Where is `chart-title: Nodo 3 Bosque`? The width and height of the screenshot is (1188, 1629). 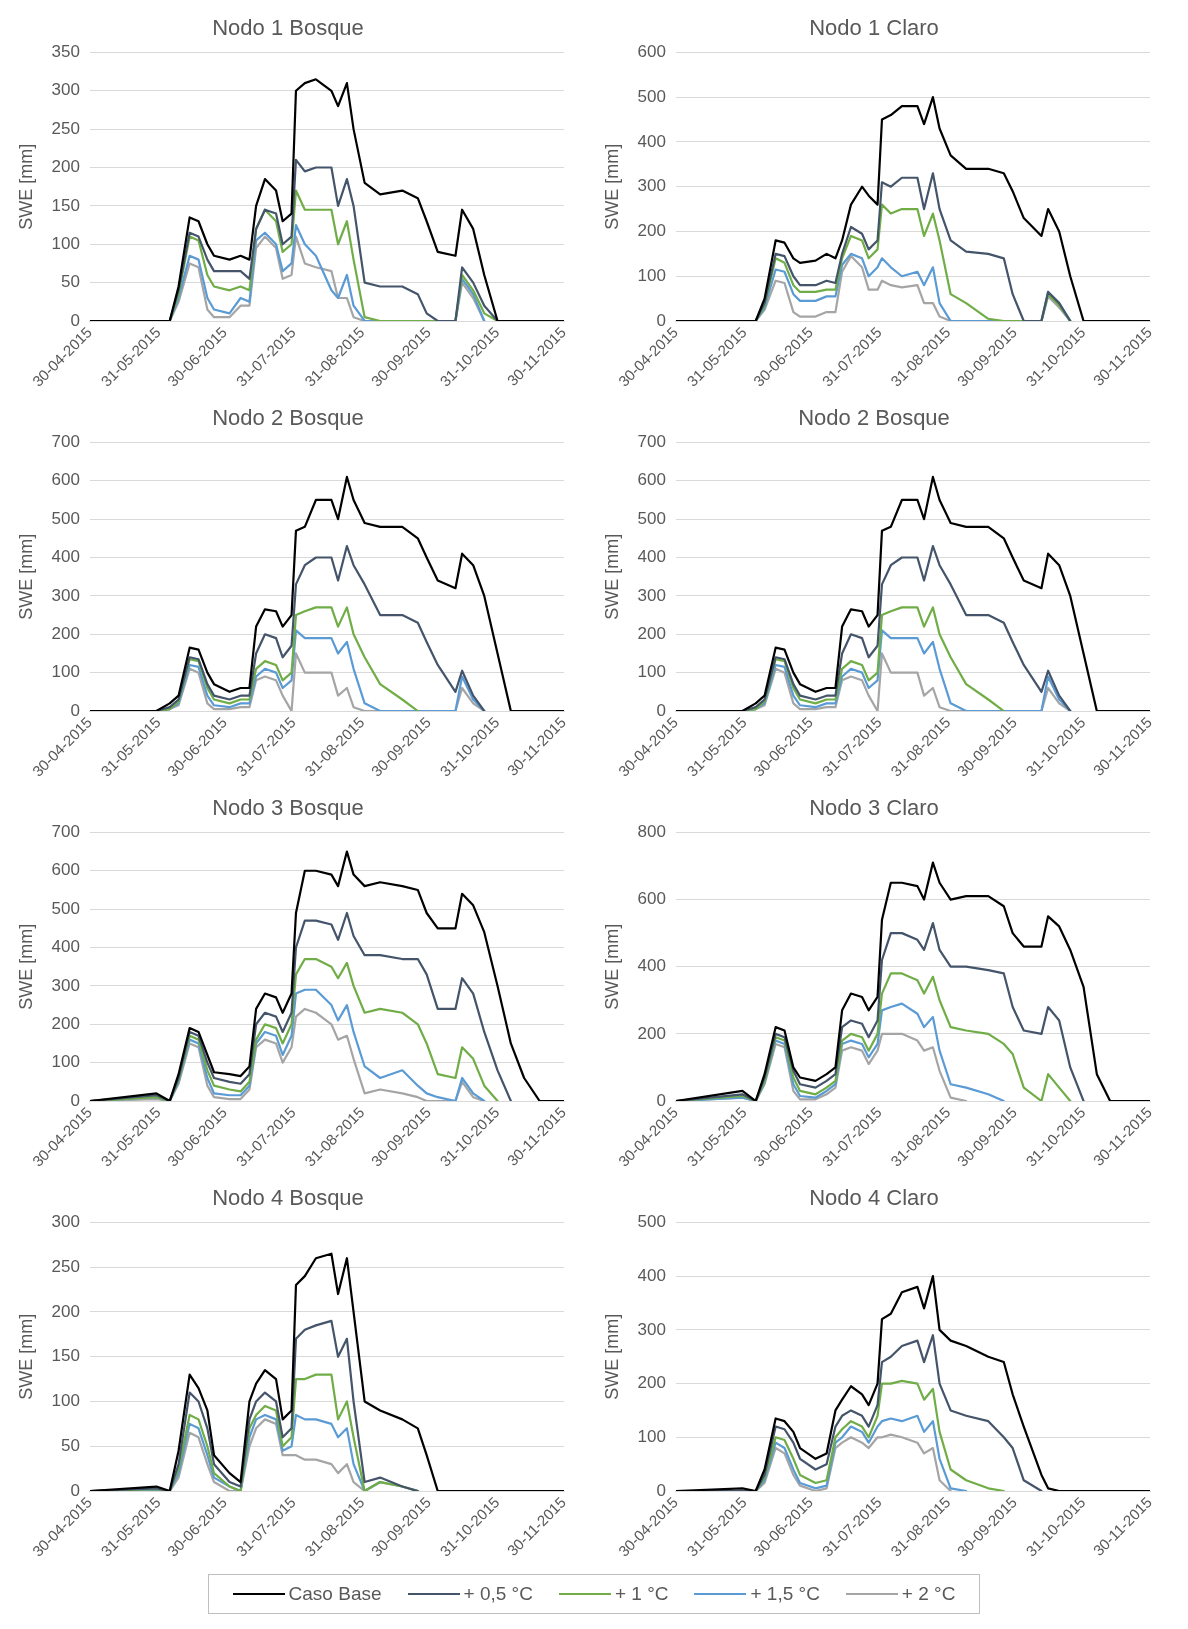
chart-title: Nodo 3 Bosque is located at coordinates (288, 808).